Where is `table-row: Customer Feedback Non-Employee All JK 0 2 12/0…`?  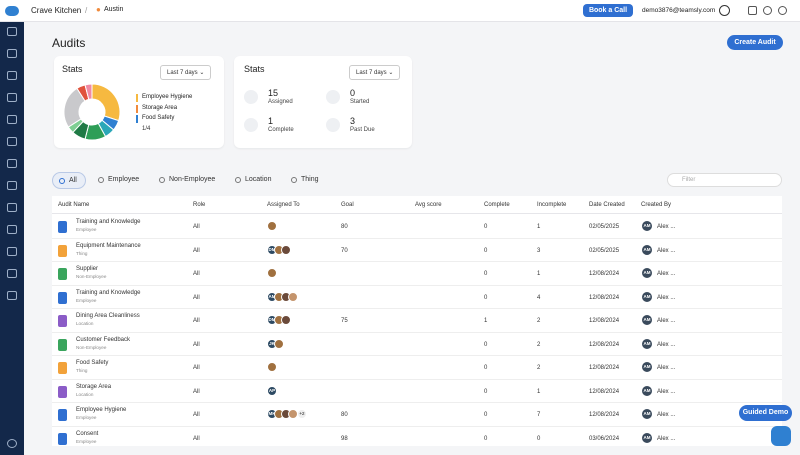 table-row: Customer Feedback Non-Employee All JK 0 2 12/0… is located at coordinates (417, 344).